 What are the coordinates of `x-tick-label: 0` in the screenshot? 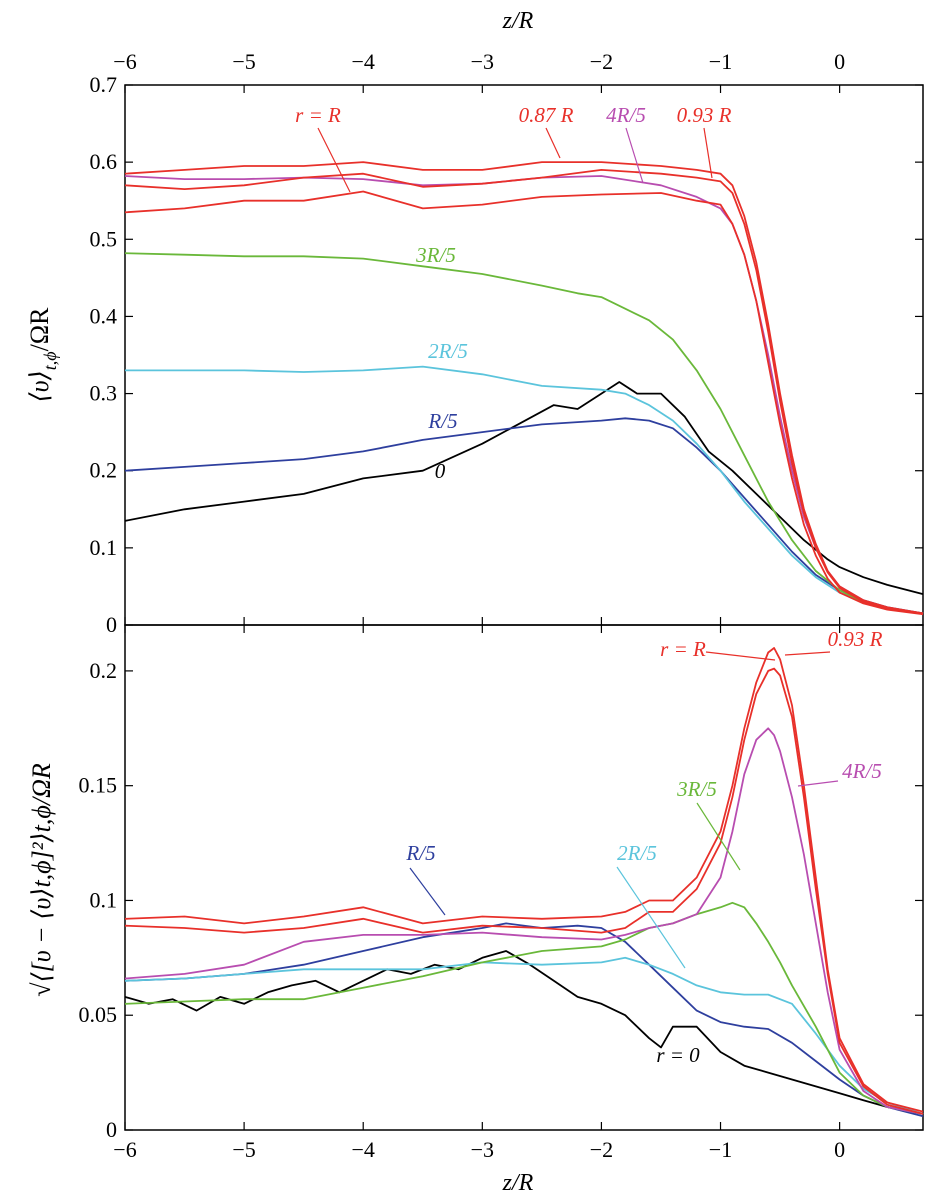 It's located at (839, 1149).